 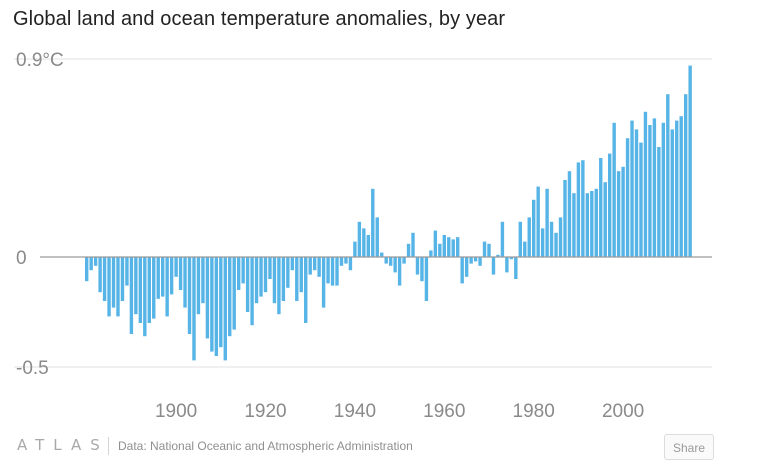 What do you see at coordinates (614, 189) in the screenshot?
I see `bar-1998` at bounding box center [614, 189].